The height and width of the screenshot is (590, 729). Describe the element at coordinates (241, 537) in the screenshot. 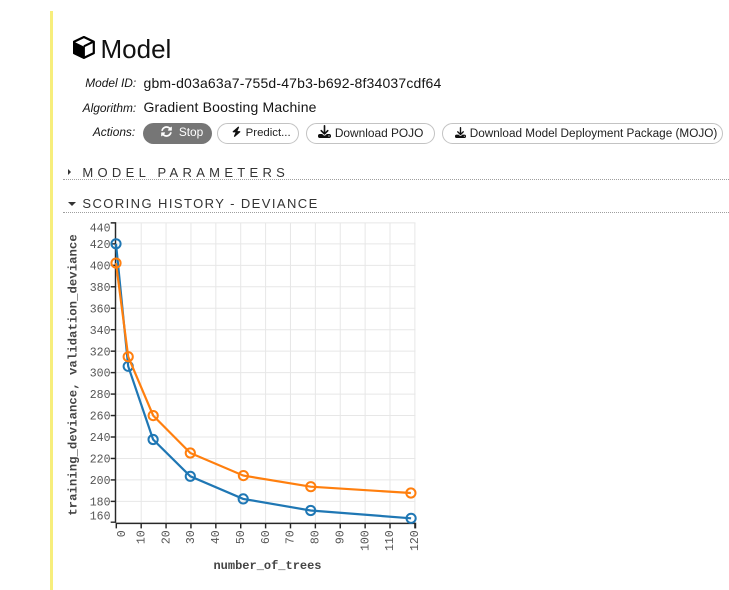

I see `svg-text: 50` at that location.